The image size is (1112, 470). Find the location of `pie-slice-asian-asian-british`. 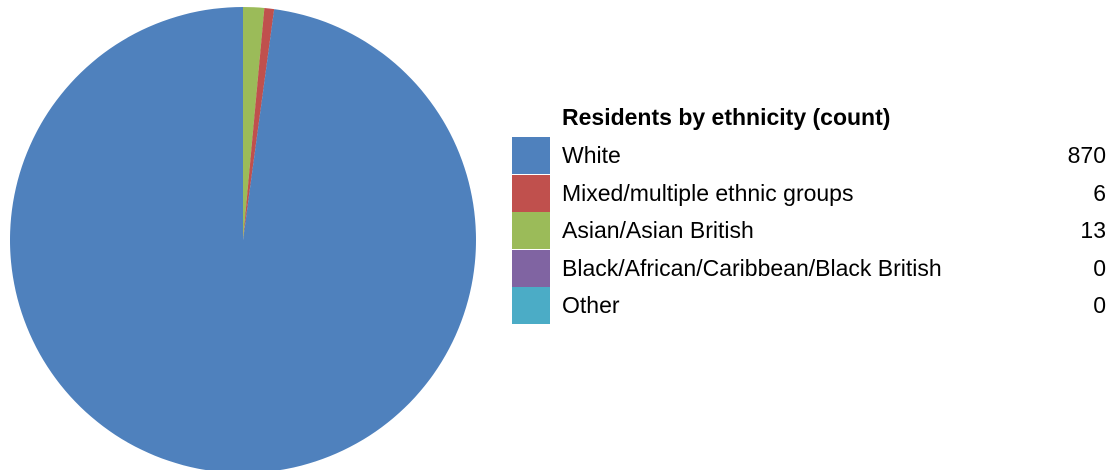

pie-slice-asian-asian-british is located at coordinates (254, 123).